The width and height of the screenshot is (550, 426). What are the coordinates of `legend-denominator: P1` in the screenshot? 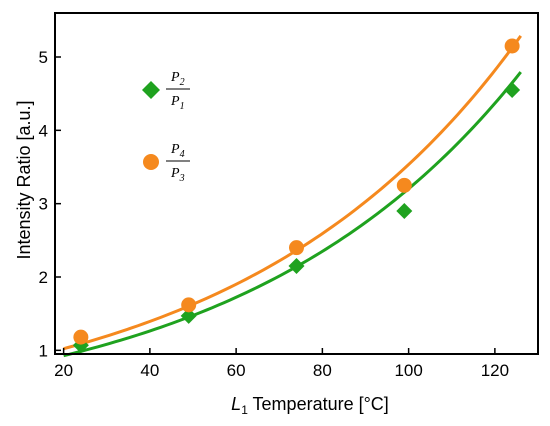 It's located at (177, 103).